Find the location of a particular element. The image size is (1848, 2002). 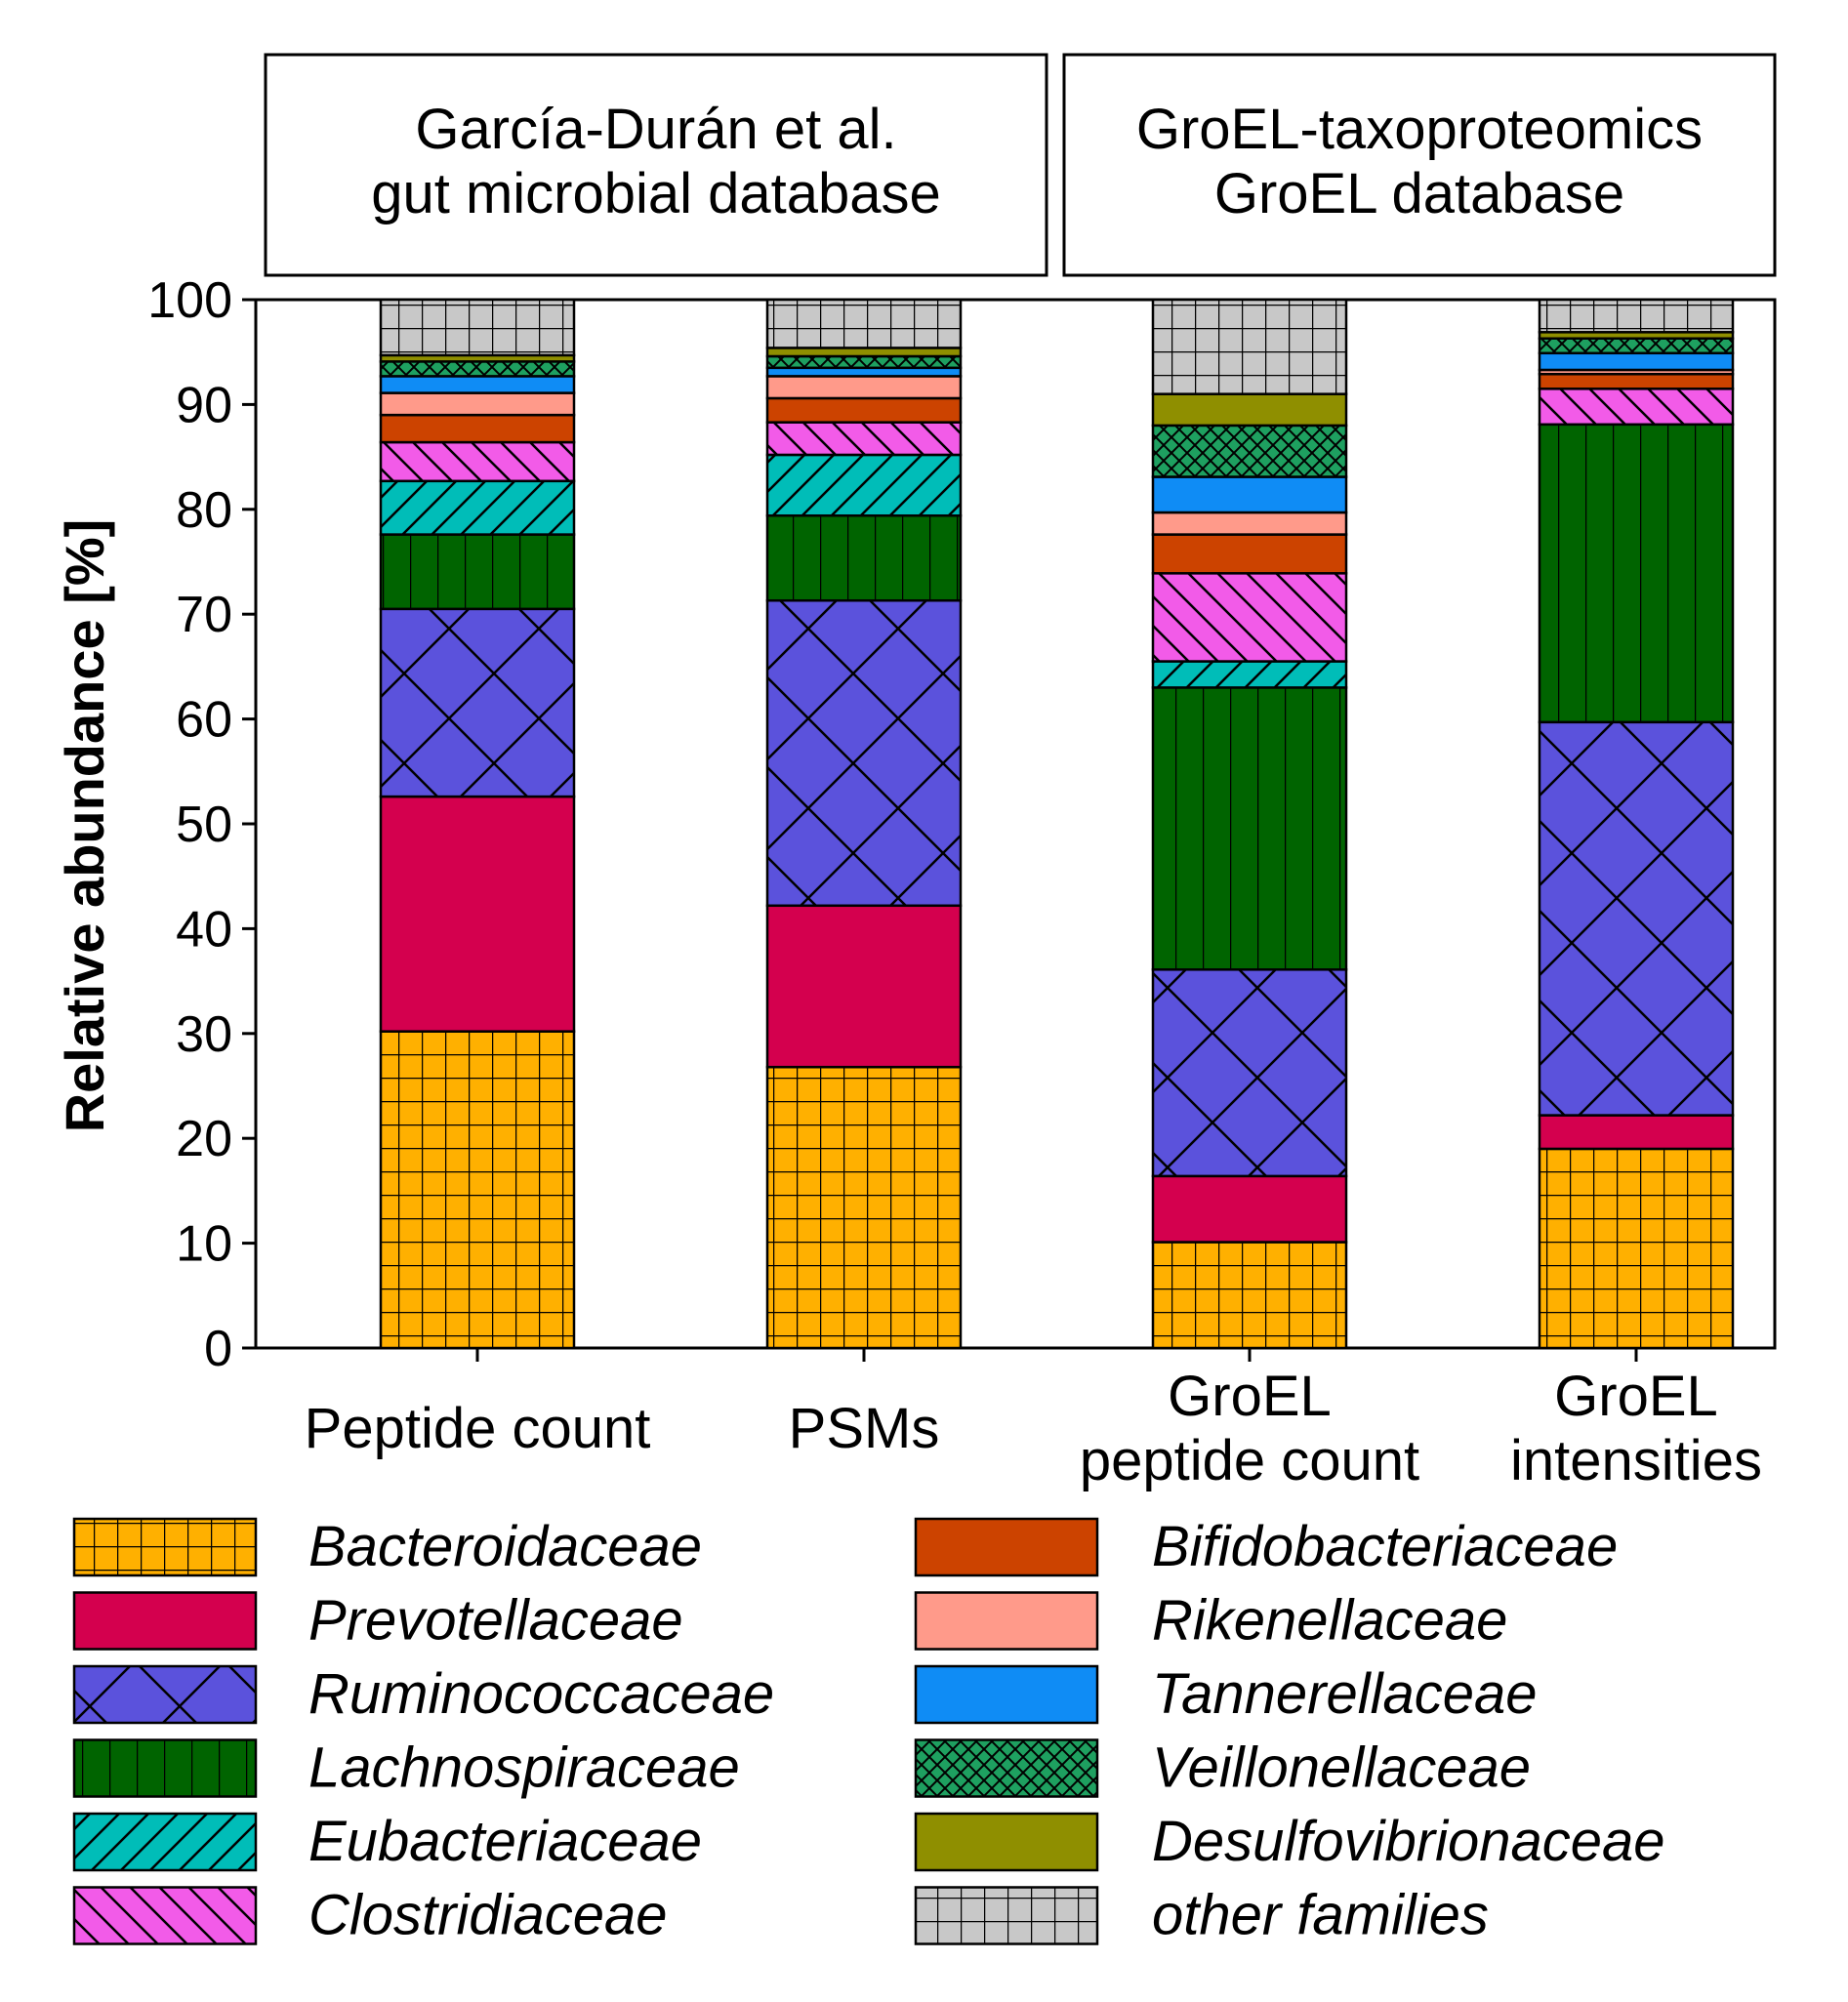

legend-swatch-veillonellaceae-outline is located at coordinates (1007, 1768).